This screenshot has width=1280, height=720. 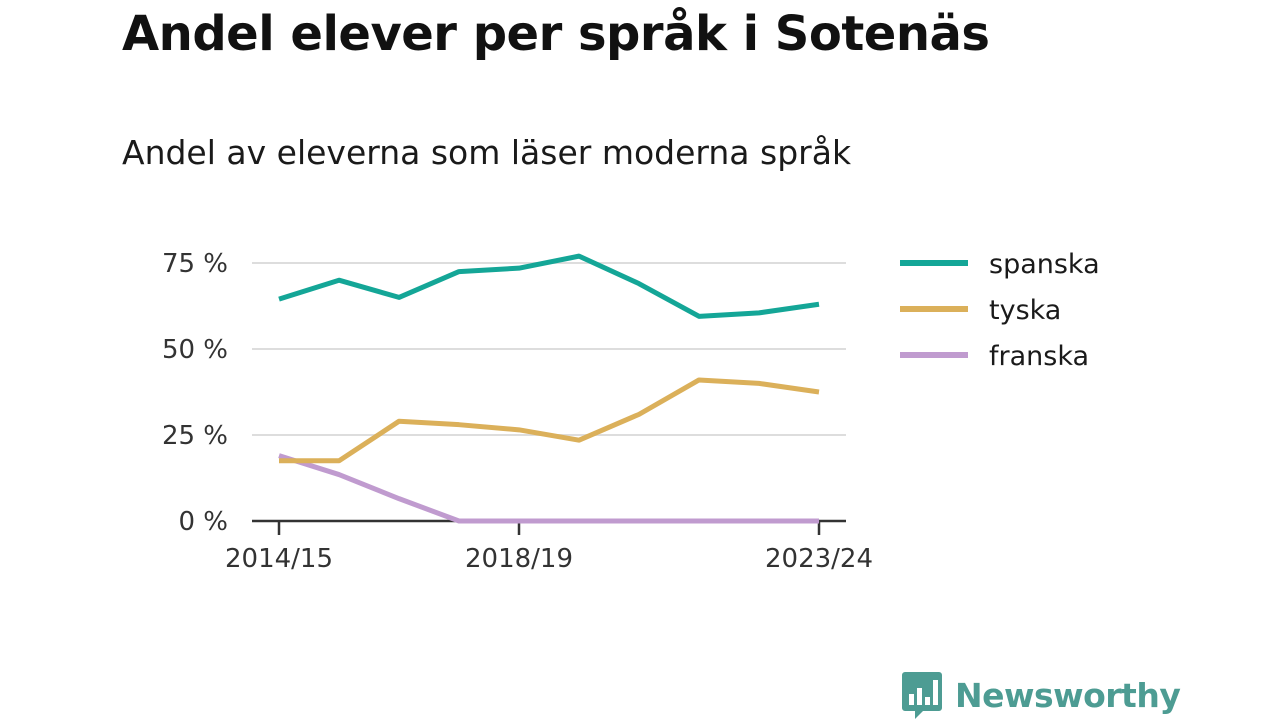 I want to click on logo-text: Newsworthy, so click(x=1068, y=695).